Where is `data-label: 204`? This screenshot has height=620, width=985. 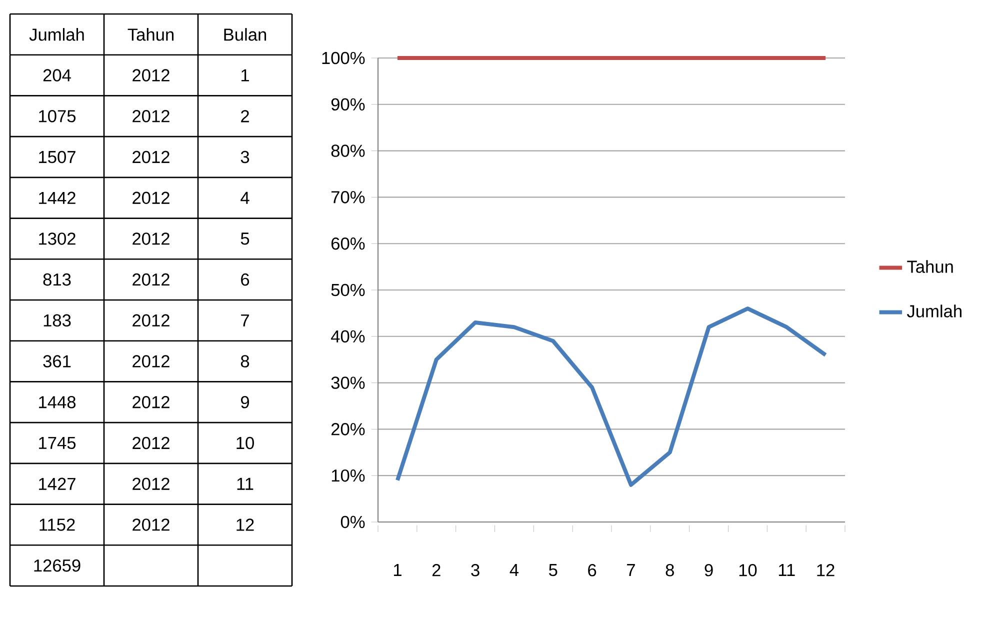
data-label: 204 is located at coordinates (57, 75).